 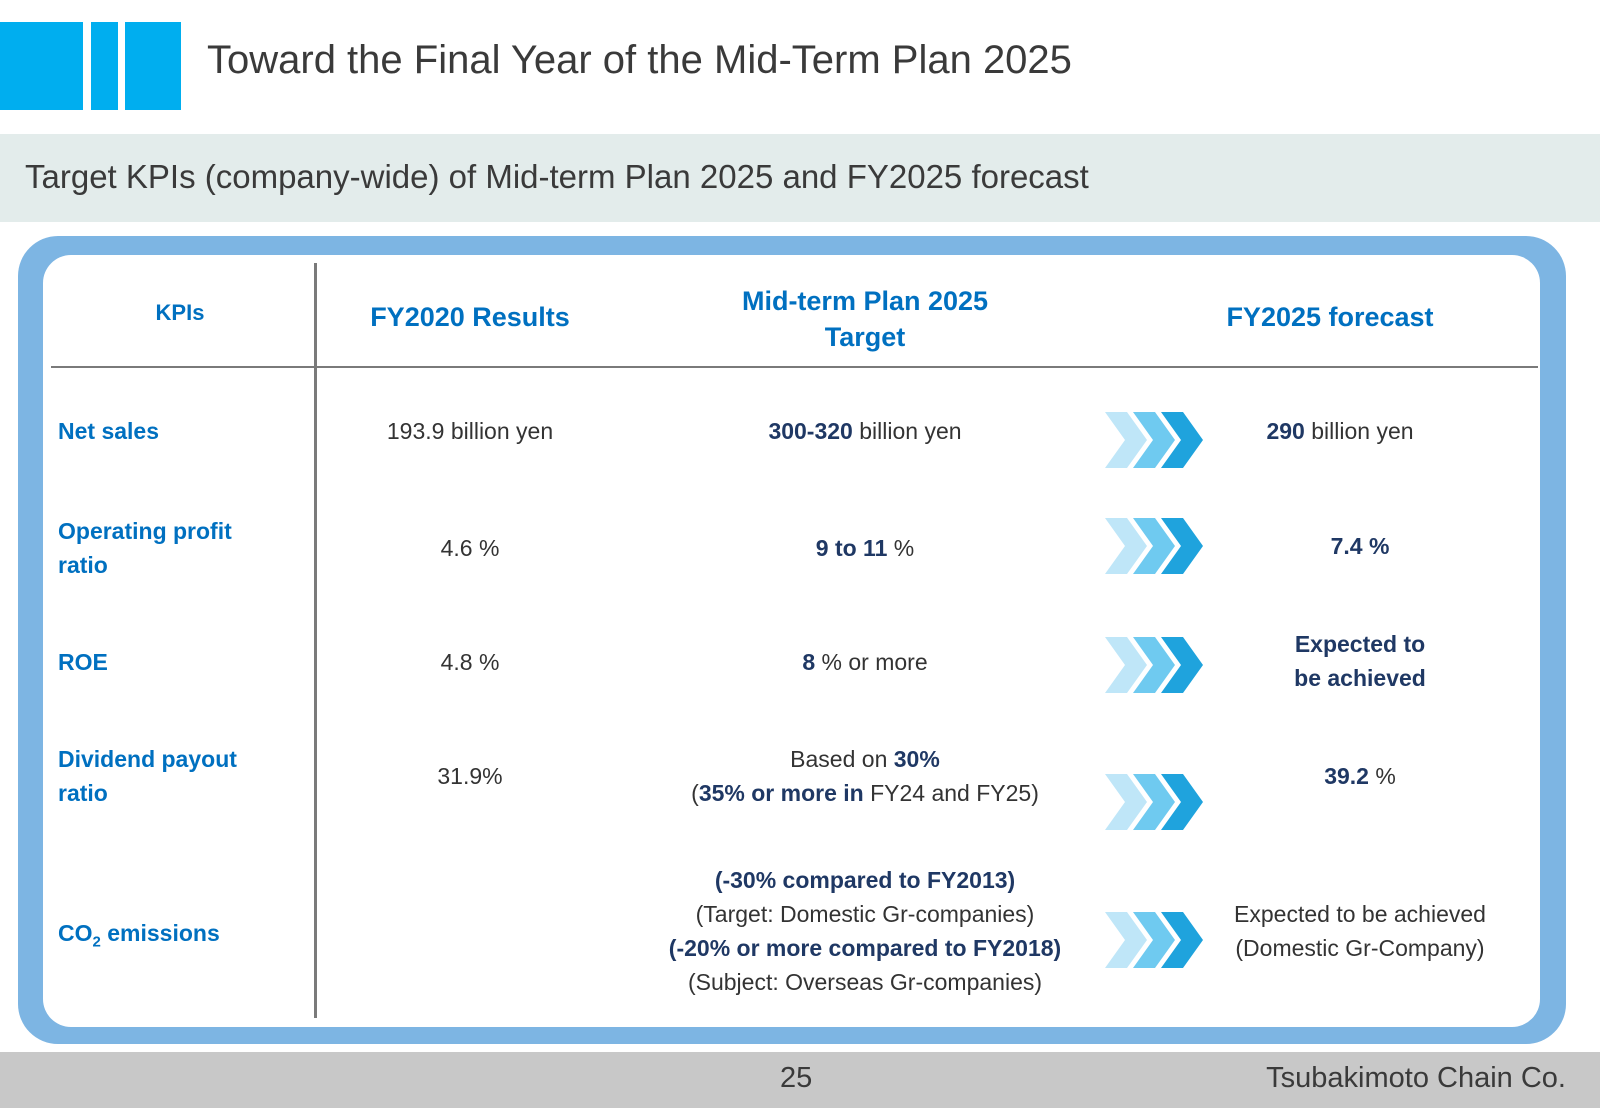 I want to click on kpi-co2-emissions: CO2 emissions, so click(x=139, y=938).